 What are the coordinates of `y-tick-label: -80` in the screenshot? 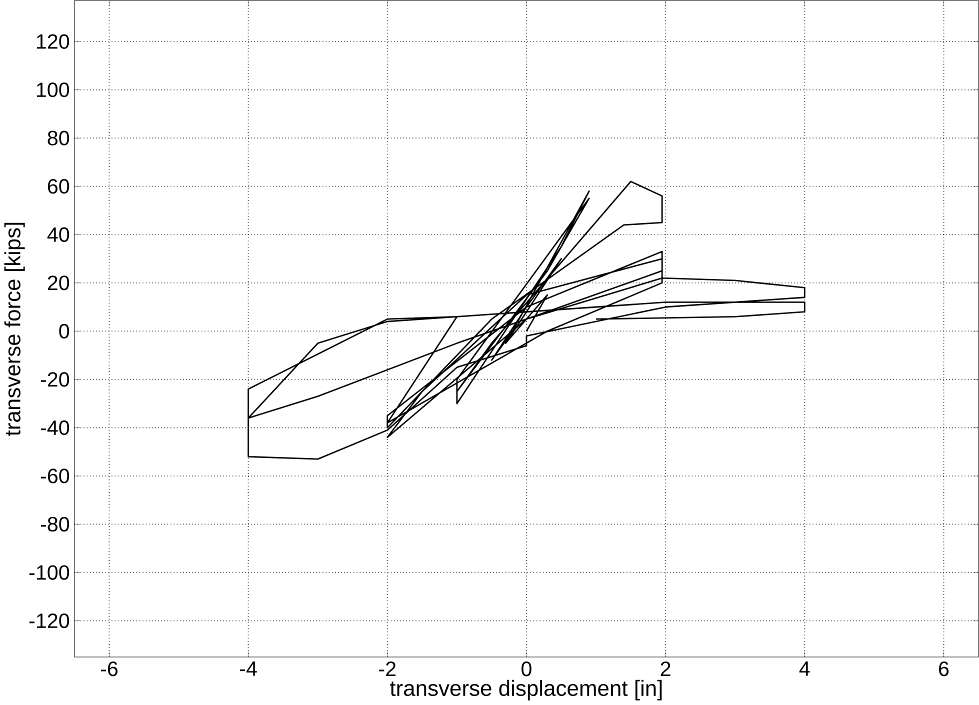 It's located at (55, 524).